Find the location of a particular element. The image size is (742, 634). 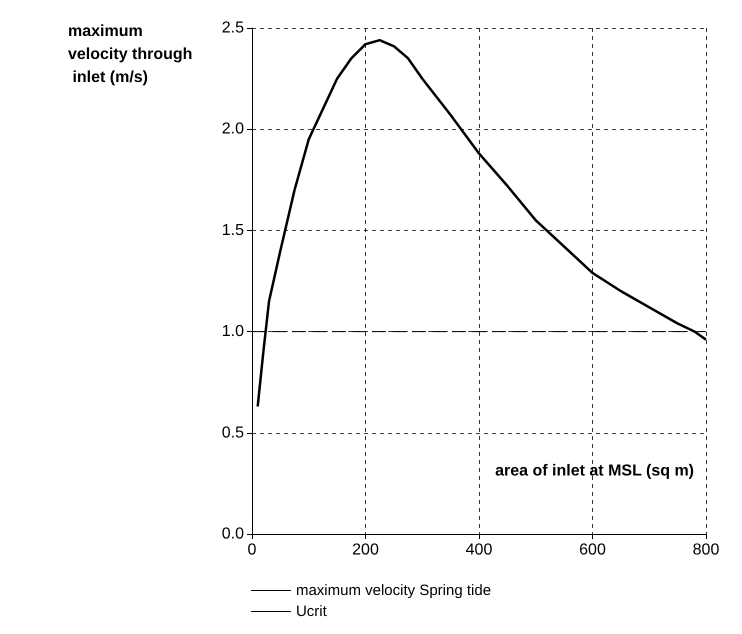

x-axis-title: area of inlet at MSL (sq m) is located at coordinates (594, 471).